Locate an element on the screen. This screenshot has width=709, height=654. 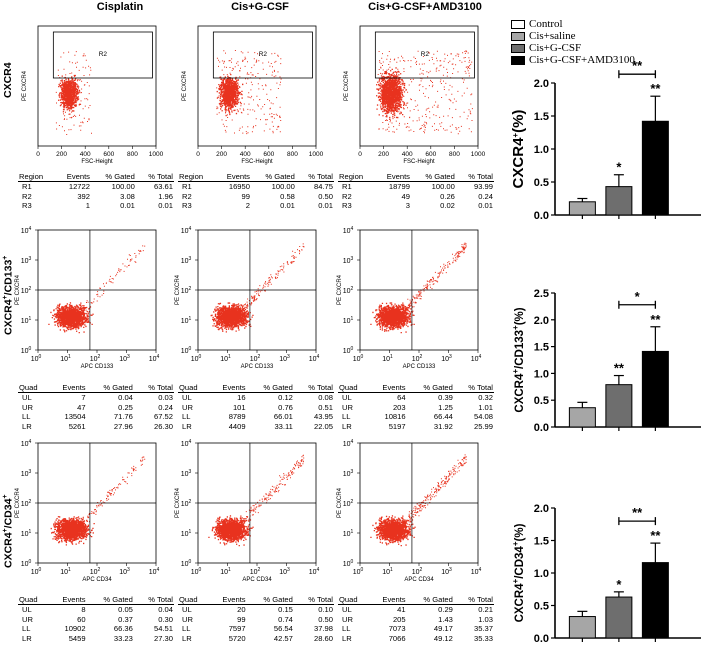
x-tick-label: 10¹ is located at coordinates (65, 571).